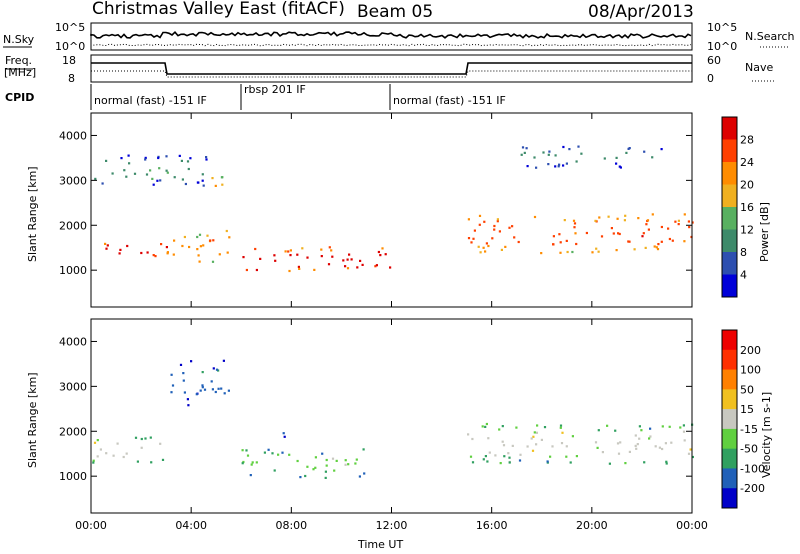 The height and width of the screenshot is (554, 800). I want to click on cpid-segment-3: normal (fast) -151 IF, so click(449, 100).